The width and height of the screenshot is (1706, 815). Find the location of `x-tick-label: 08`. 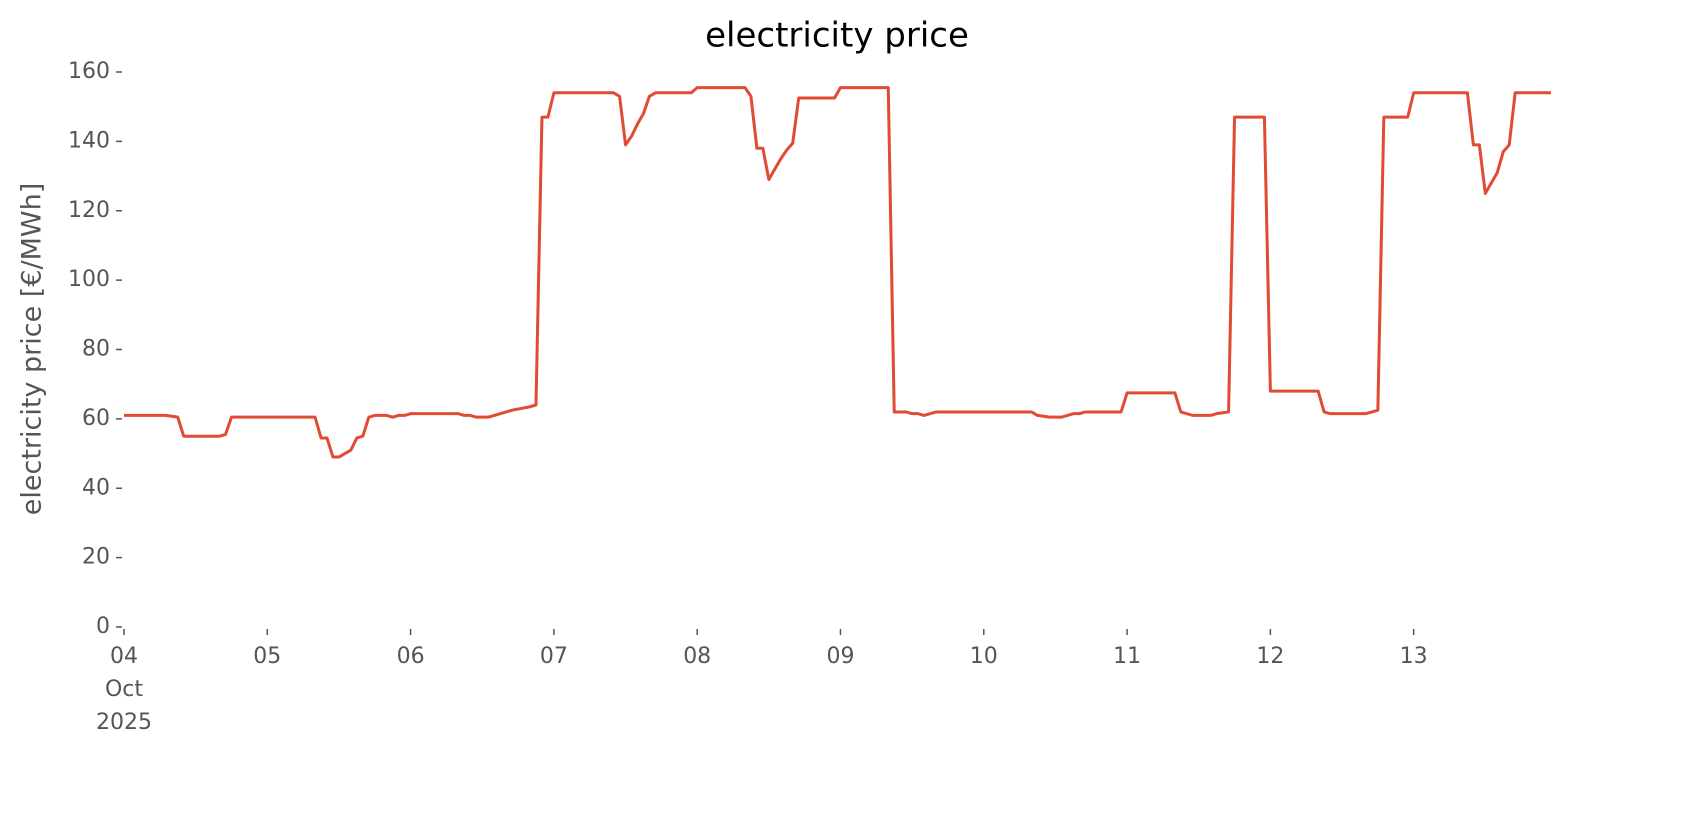

x-tick-label: 08 is located at coordinates (697, 656).